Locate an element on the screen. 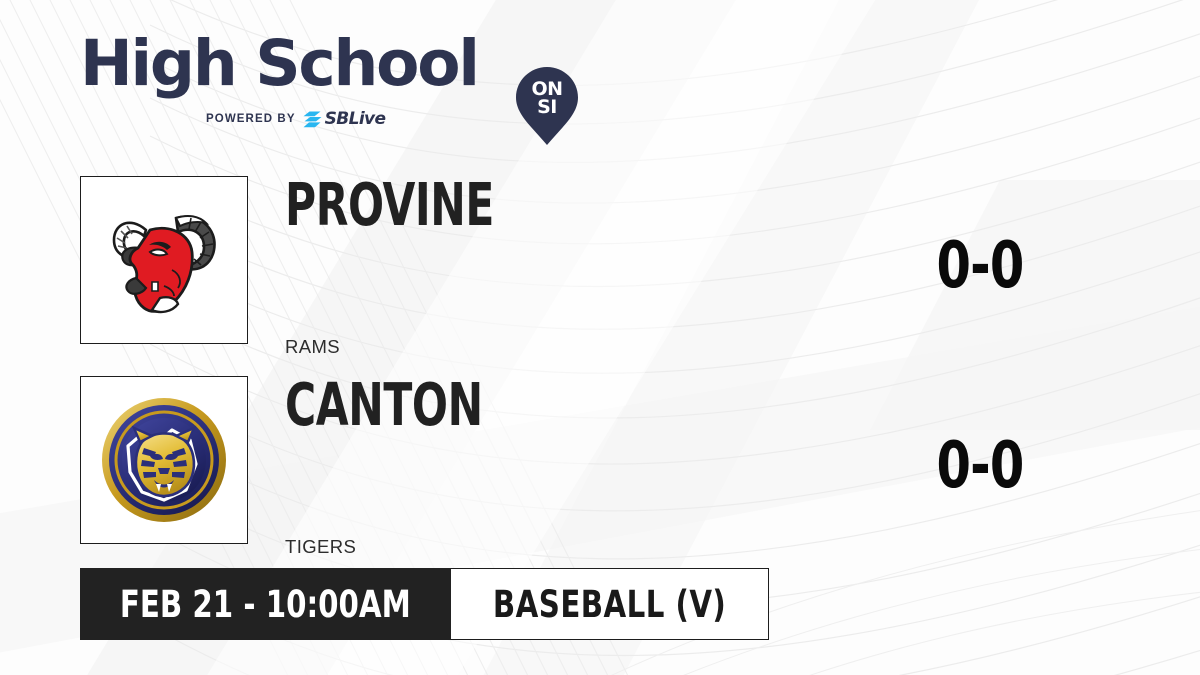 The image size is (1200, 675). sblive-s-icon is located at coordinates (312, 119).